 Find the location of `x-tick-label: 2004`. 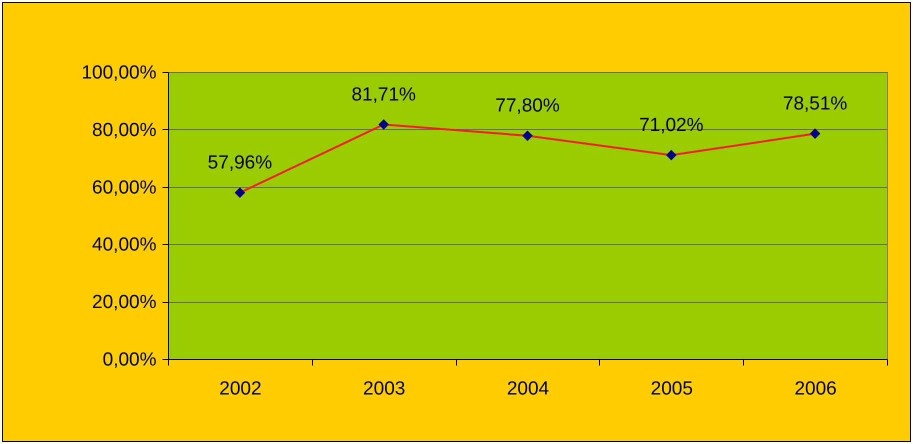

x-tick-label: 2004 is located at coordinates (528, 389).